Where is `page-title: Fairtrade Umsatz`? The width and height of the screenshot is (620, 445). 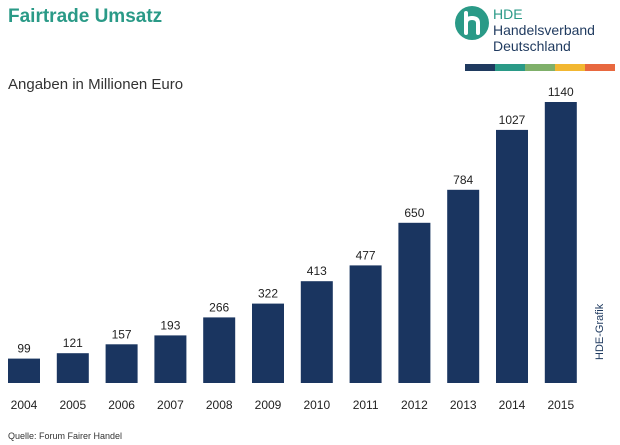 page-title: Fairtrade Umsatz is located at coordinates (85, 16).